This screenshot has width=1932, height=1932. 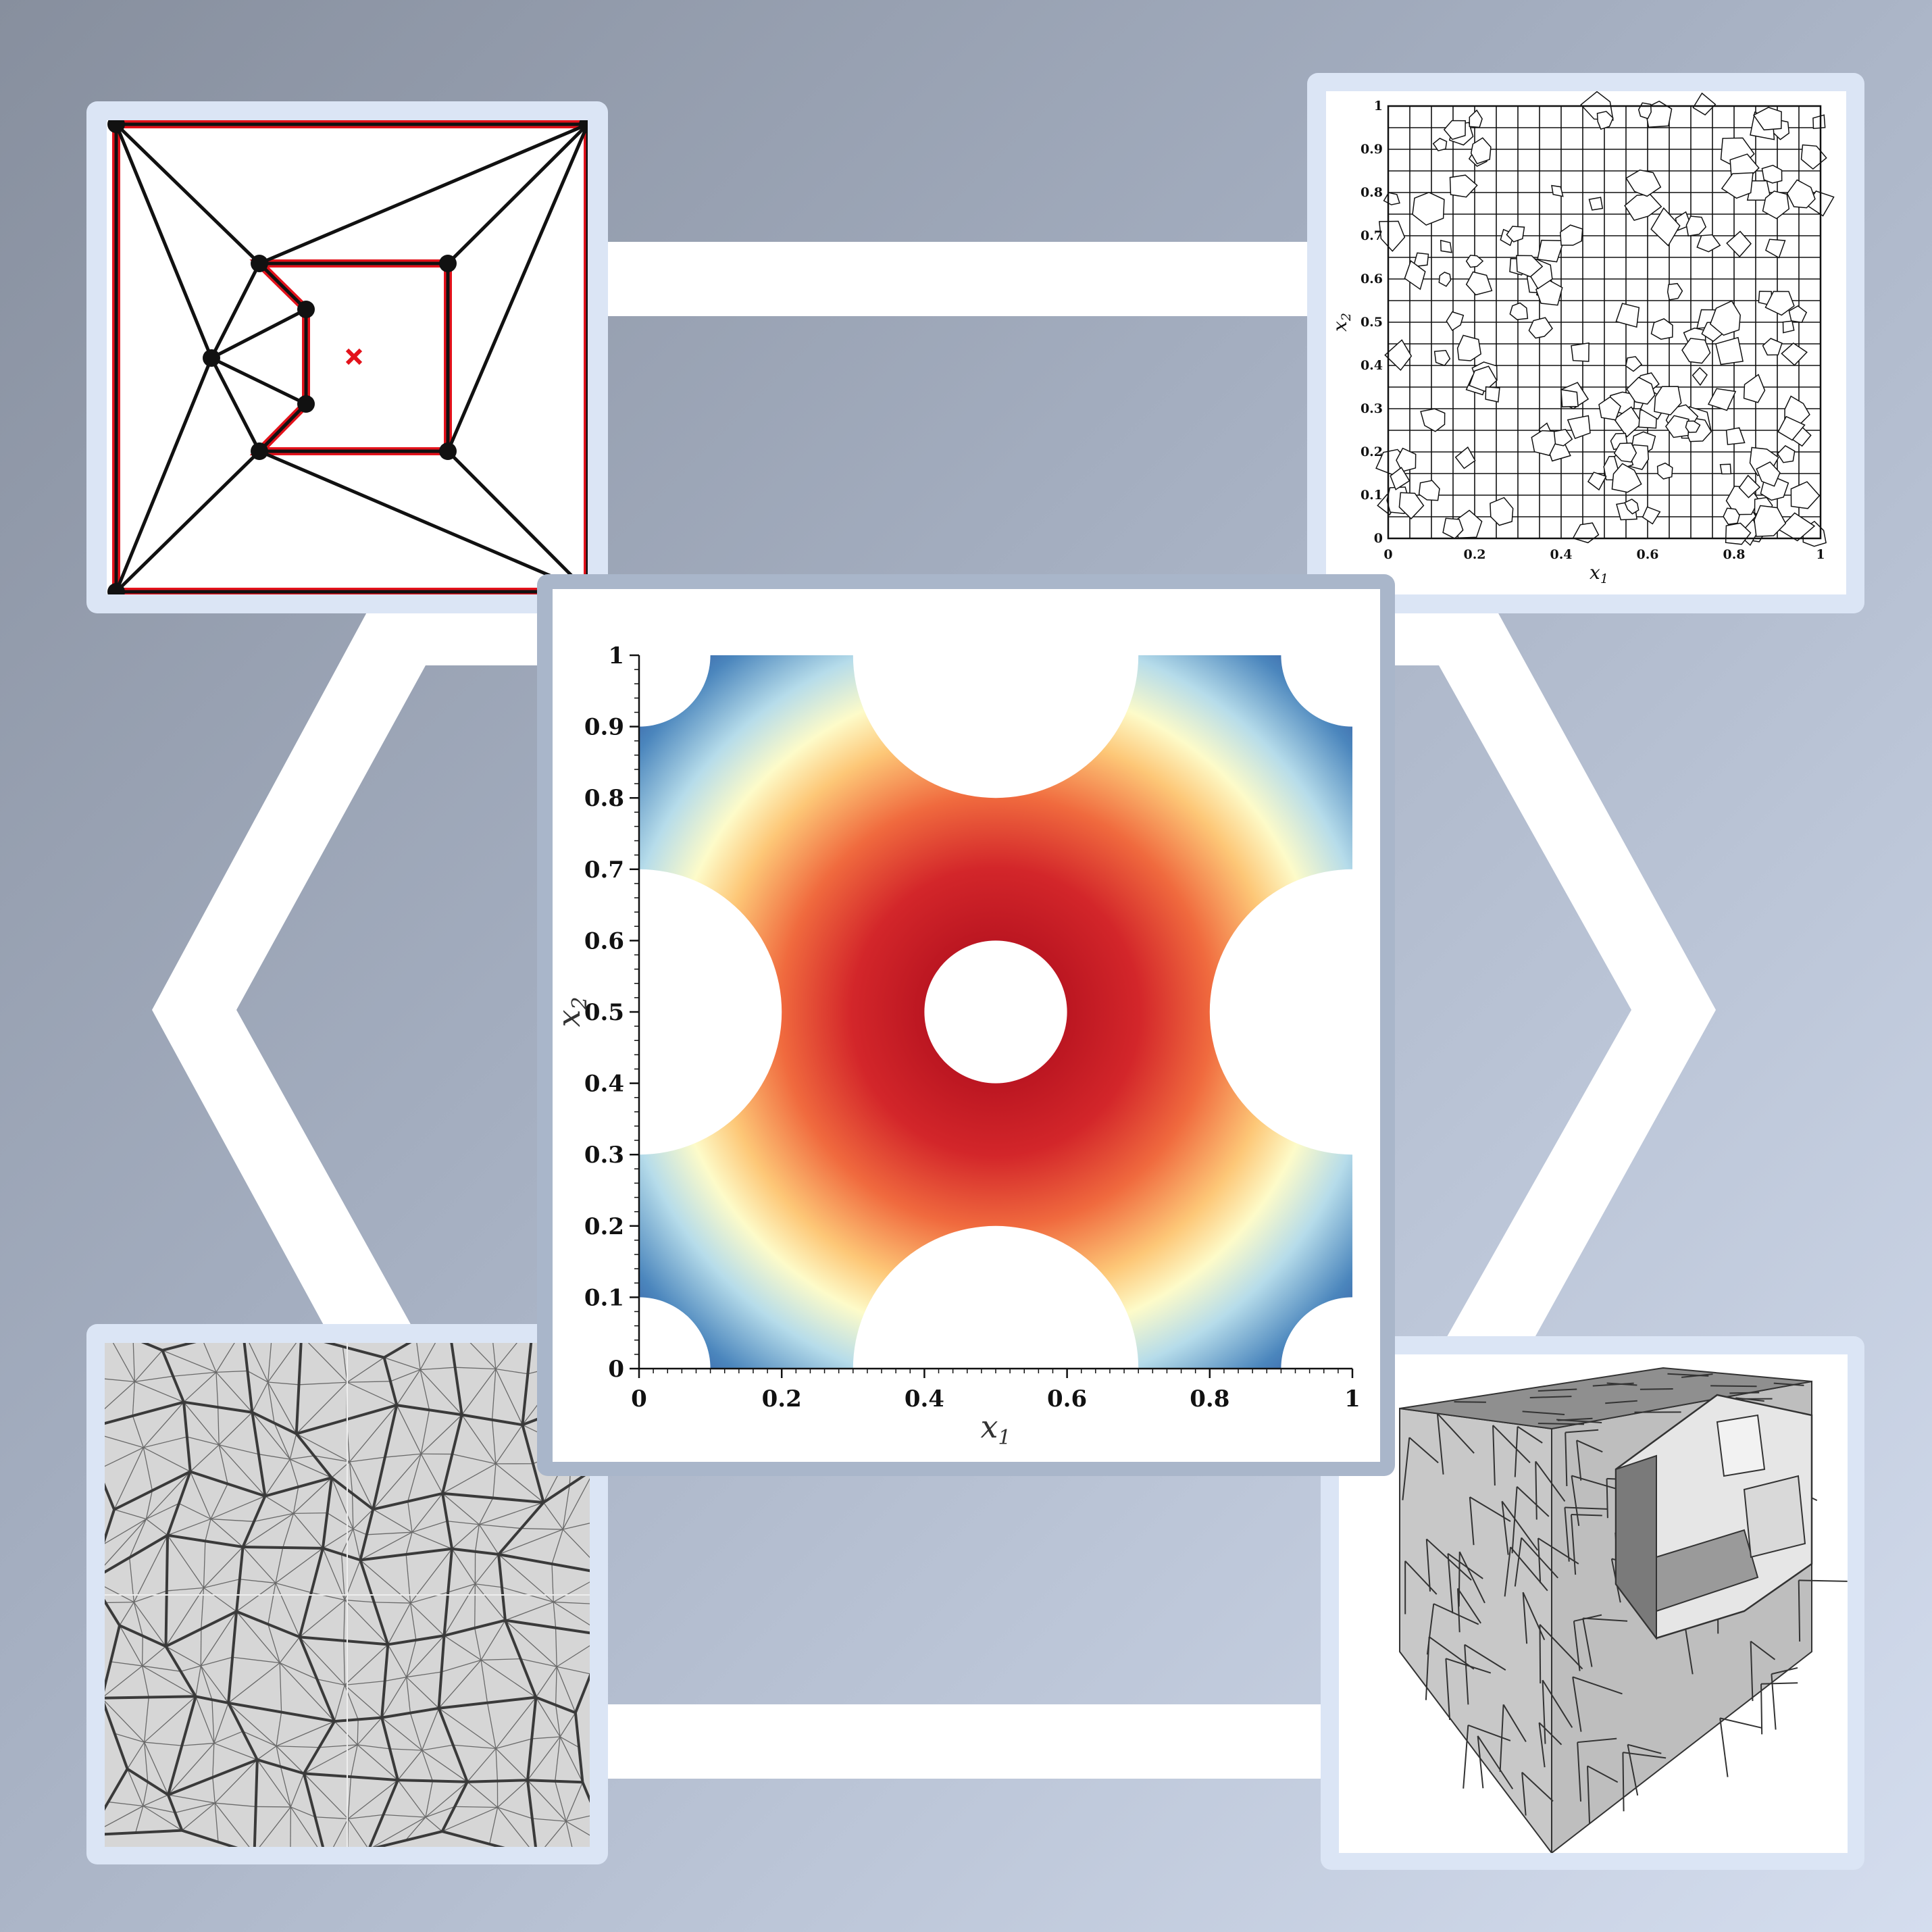 What do you see at coordinates (1474, 554) in the screenshot?
I see `x-tick-label: 0.2` at bounding box center [1474, 554].